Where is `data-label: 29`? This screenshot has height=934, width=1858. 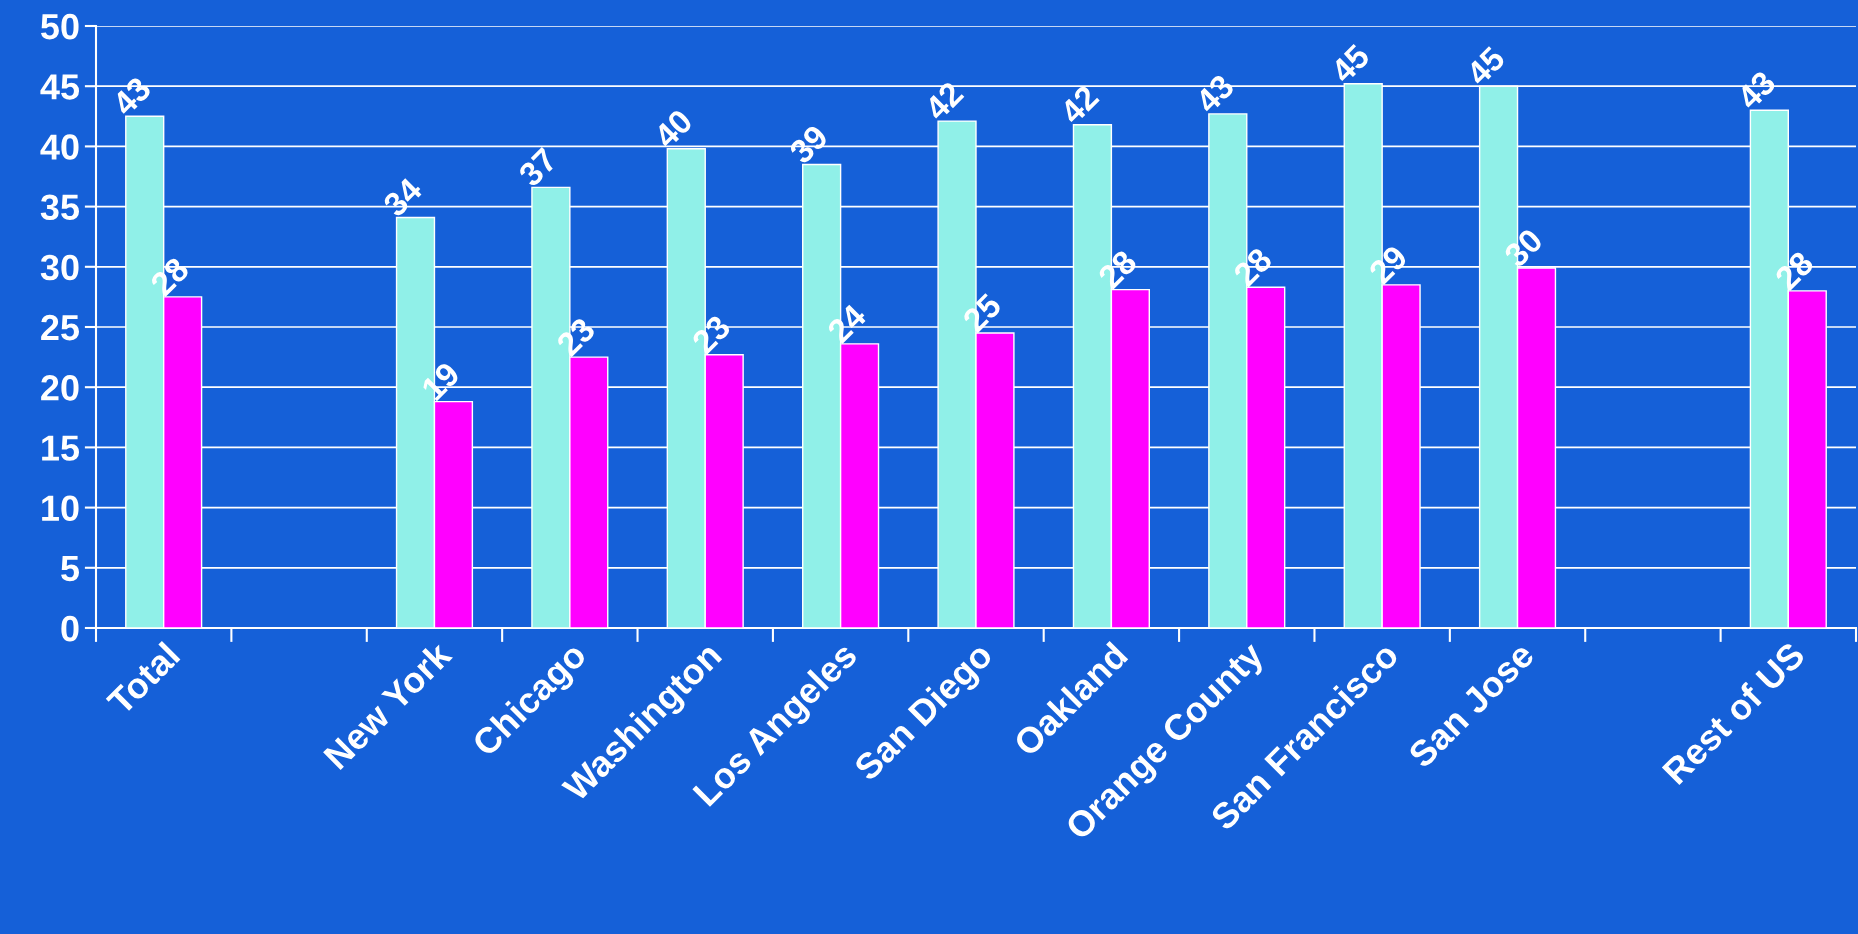
data-label: 29 is located at coordinates (1388, 265).